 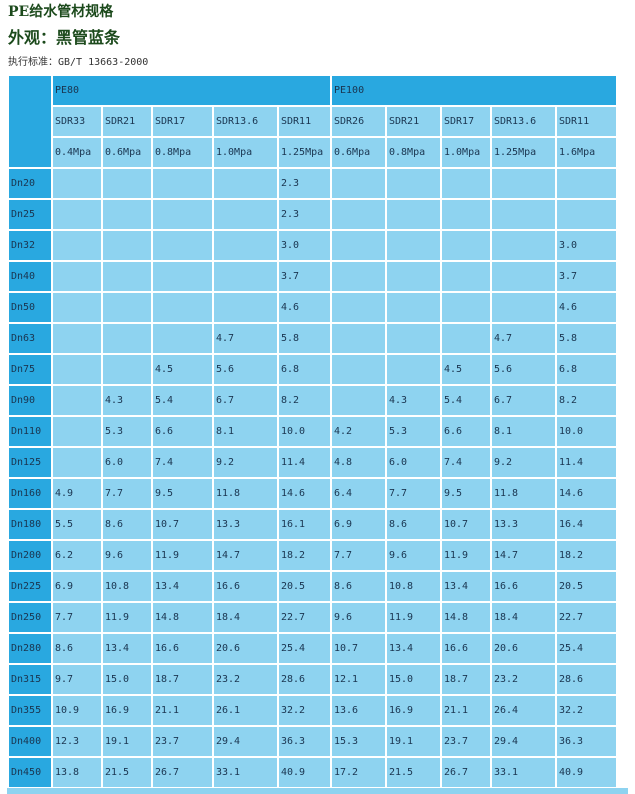 What do you see at coordinates (586, 245) in the screenshot?
I see `wall-thickness-cell: 3.0` at bounding box center [586, 245].